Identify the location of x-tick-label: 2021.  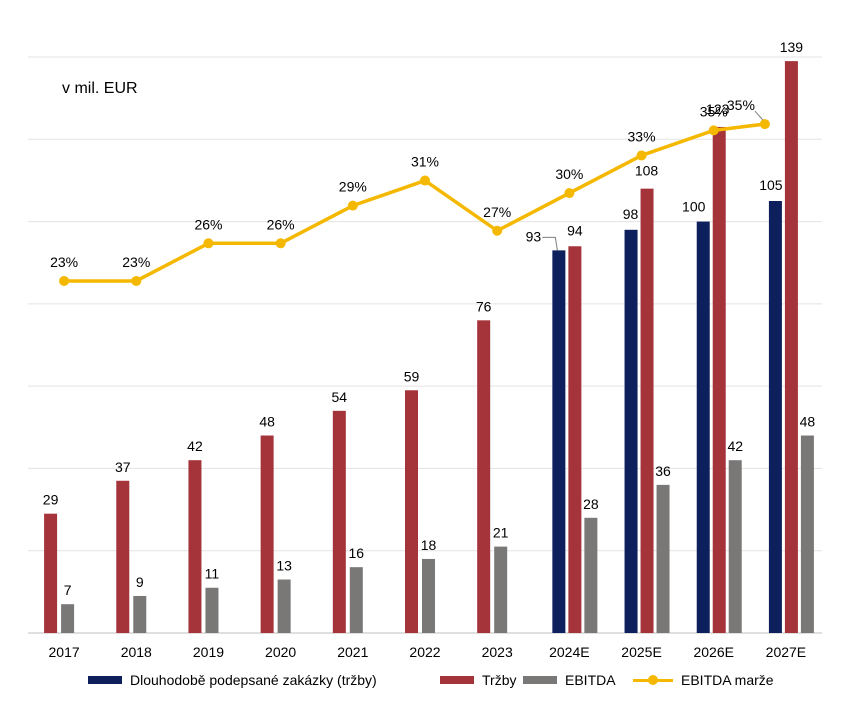
(352, 652).